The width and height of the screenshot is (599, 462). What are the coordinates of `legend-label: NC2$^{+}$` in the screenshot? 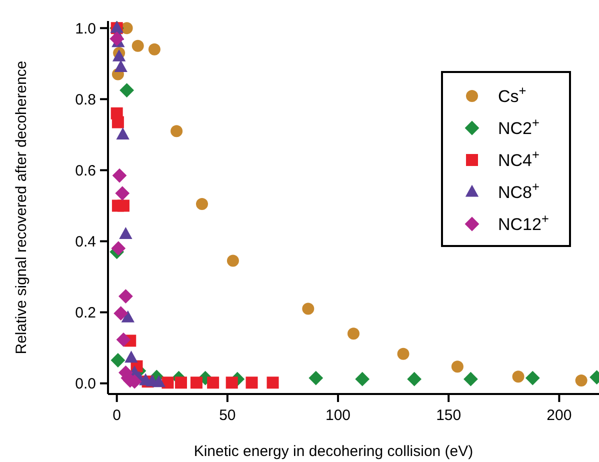 It's located at (519, 126).